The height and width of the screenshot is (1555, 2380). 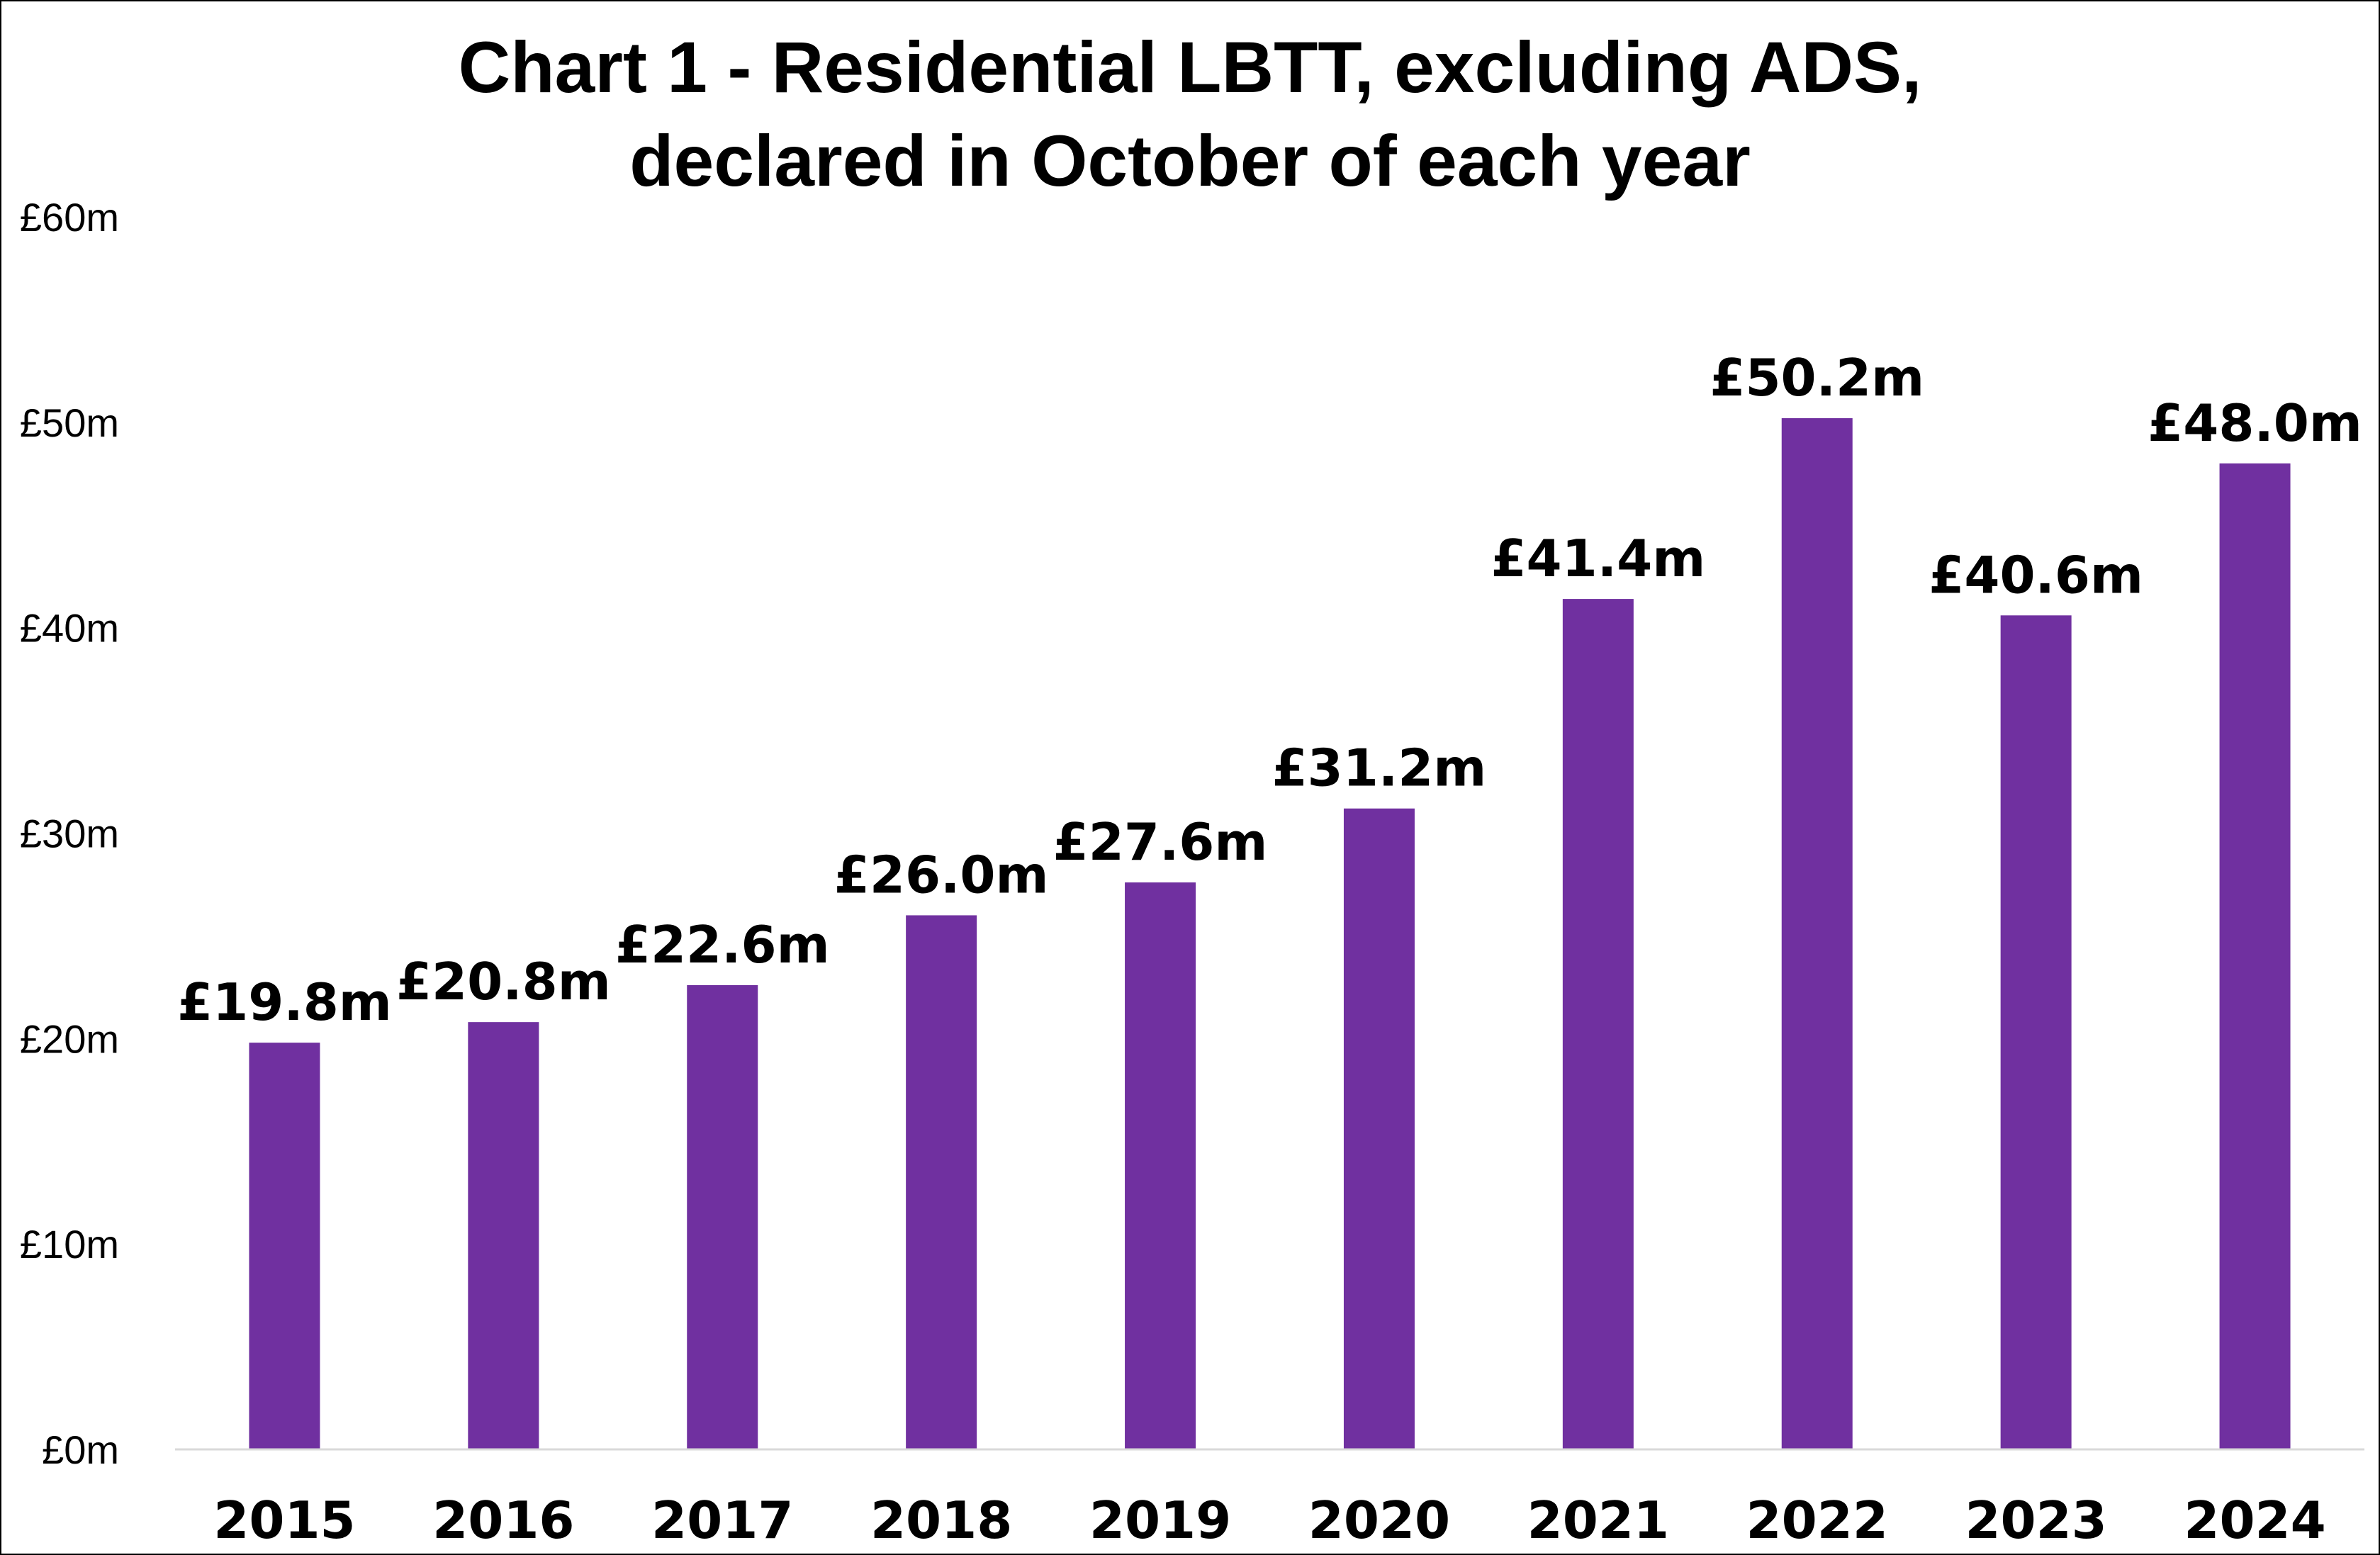 I want to click on bar-2017, so click(x=723, y=1216).